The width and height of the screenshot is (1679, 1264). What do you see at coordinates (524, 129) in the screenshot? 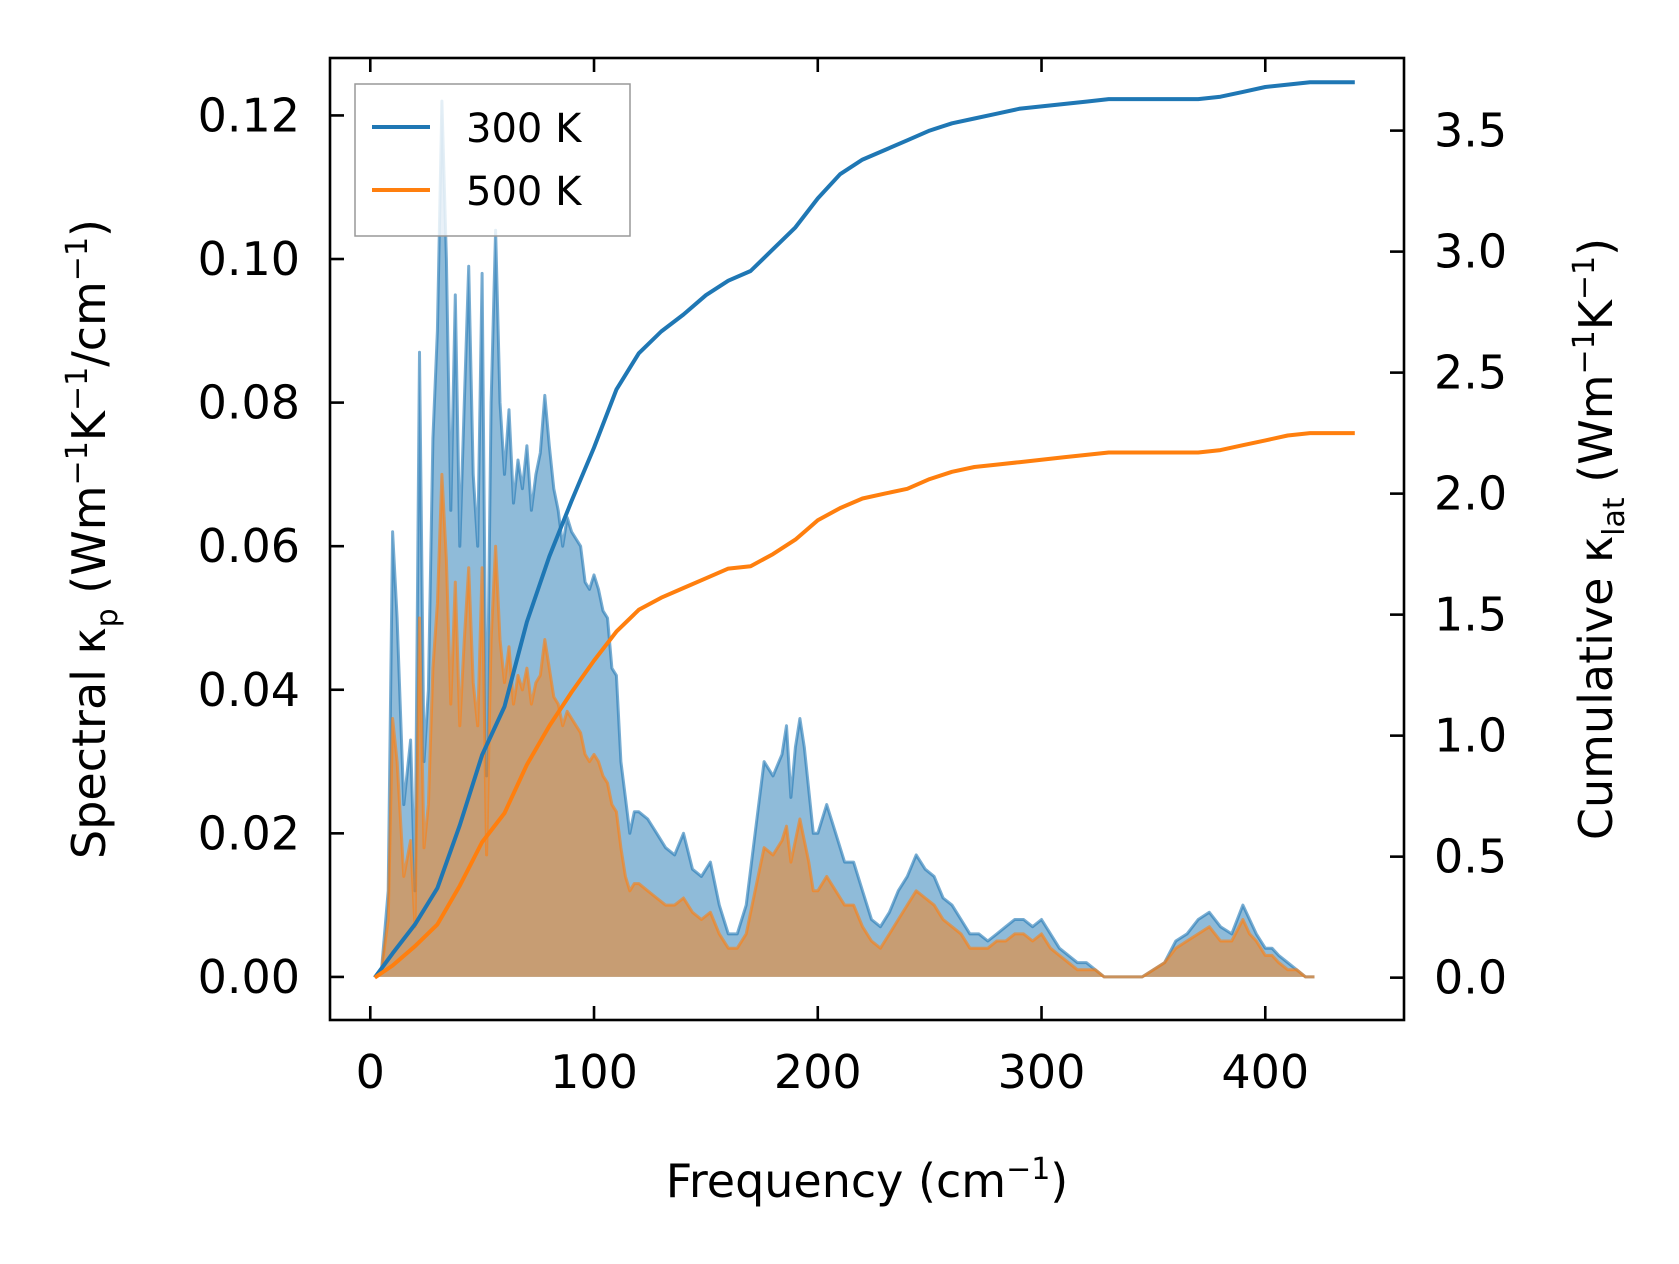
I see `legend-label-300k: 300 K` at bounding box center [524, 129].